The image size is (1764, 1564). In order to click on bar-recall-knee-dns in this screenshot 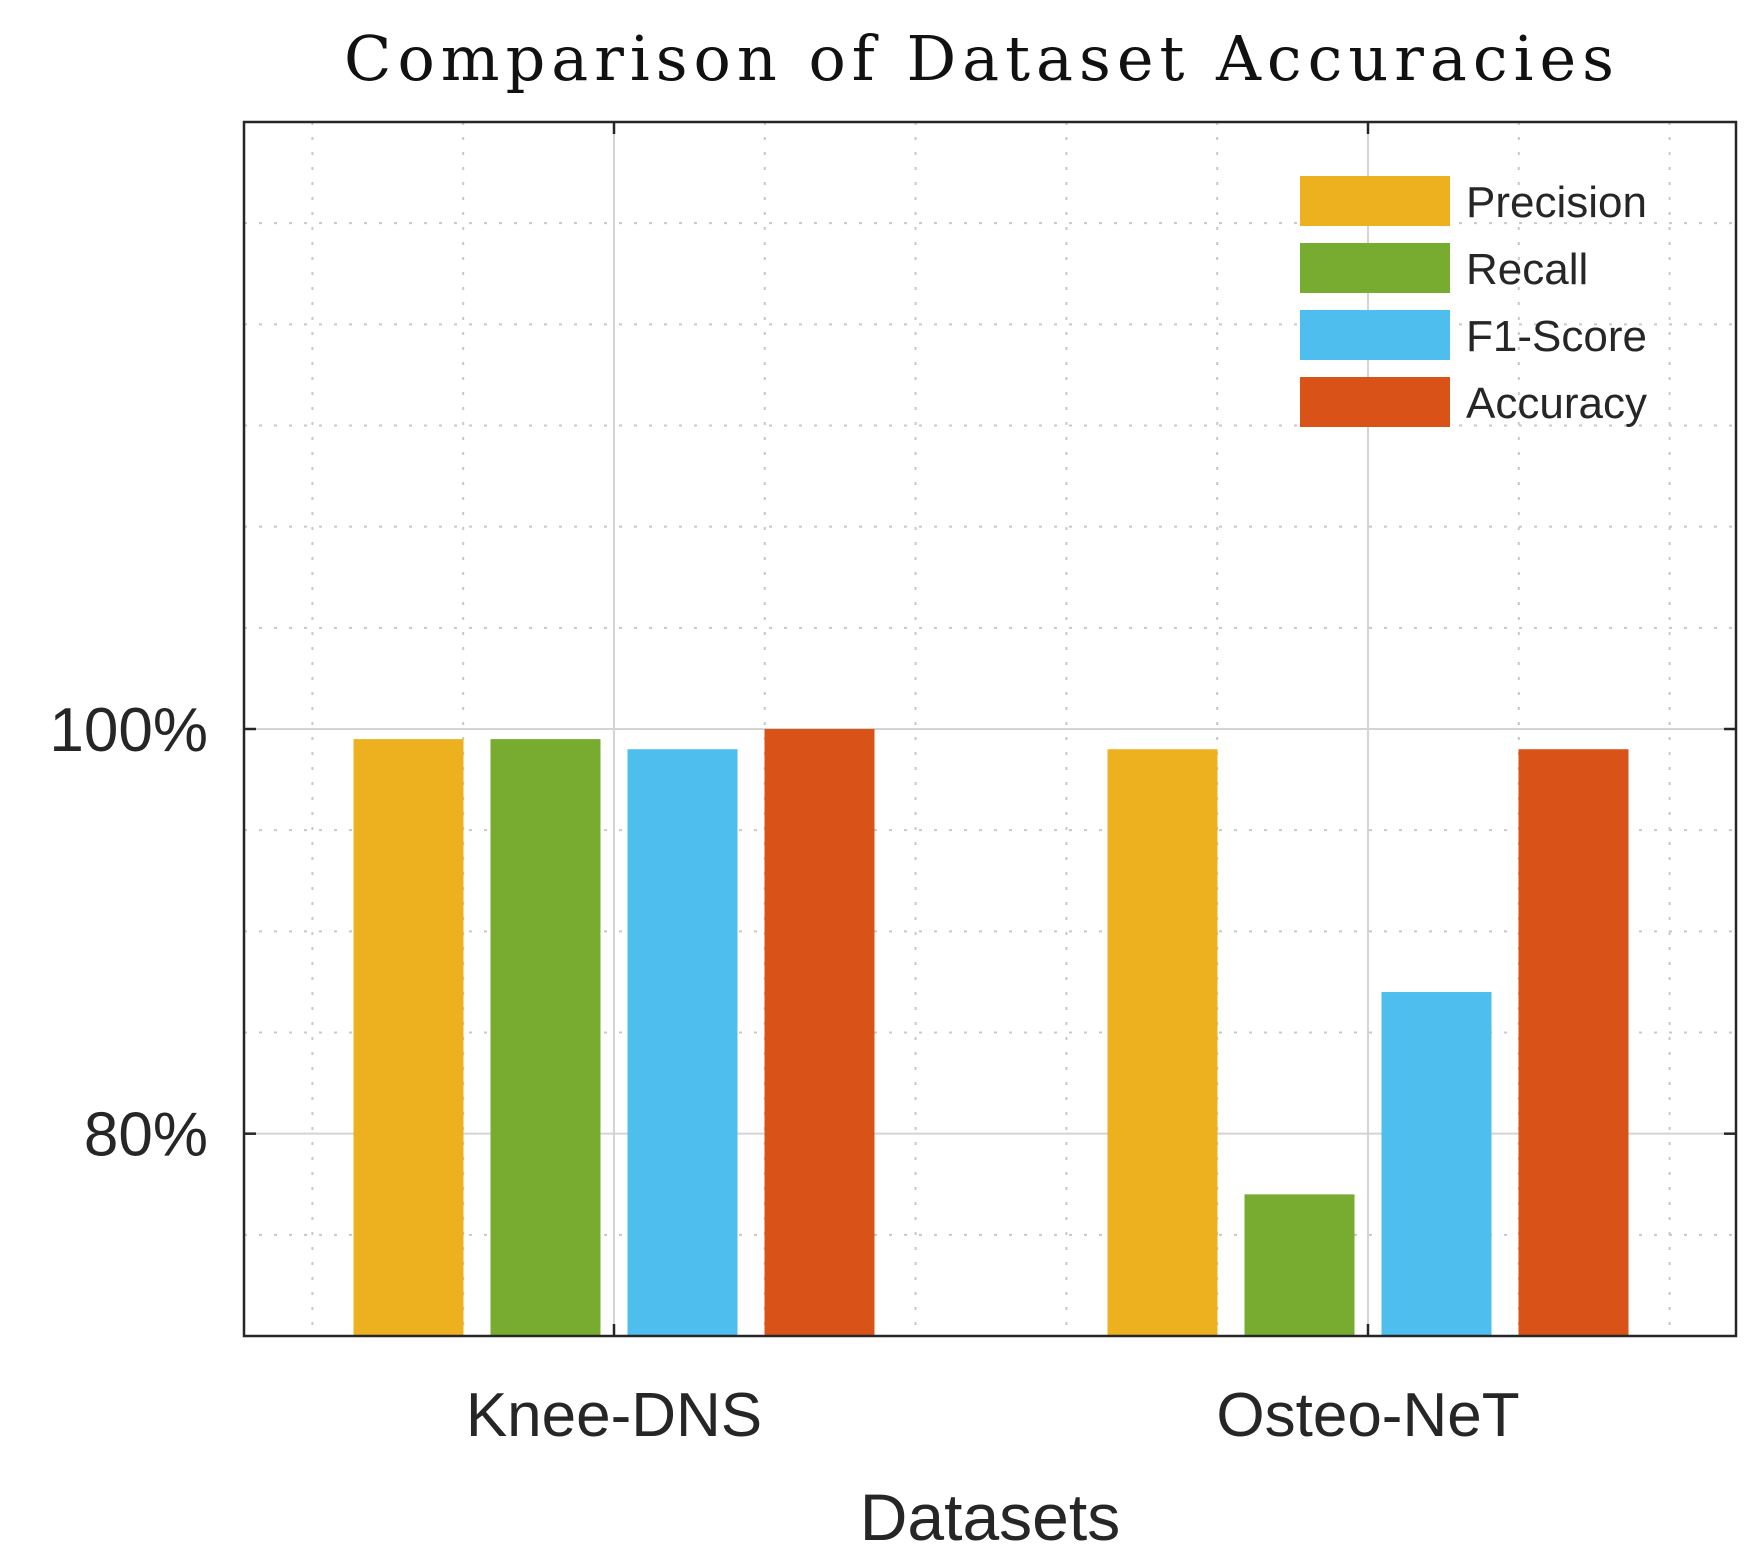, I will do `click(545, 1037)`.